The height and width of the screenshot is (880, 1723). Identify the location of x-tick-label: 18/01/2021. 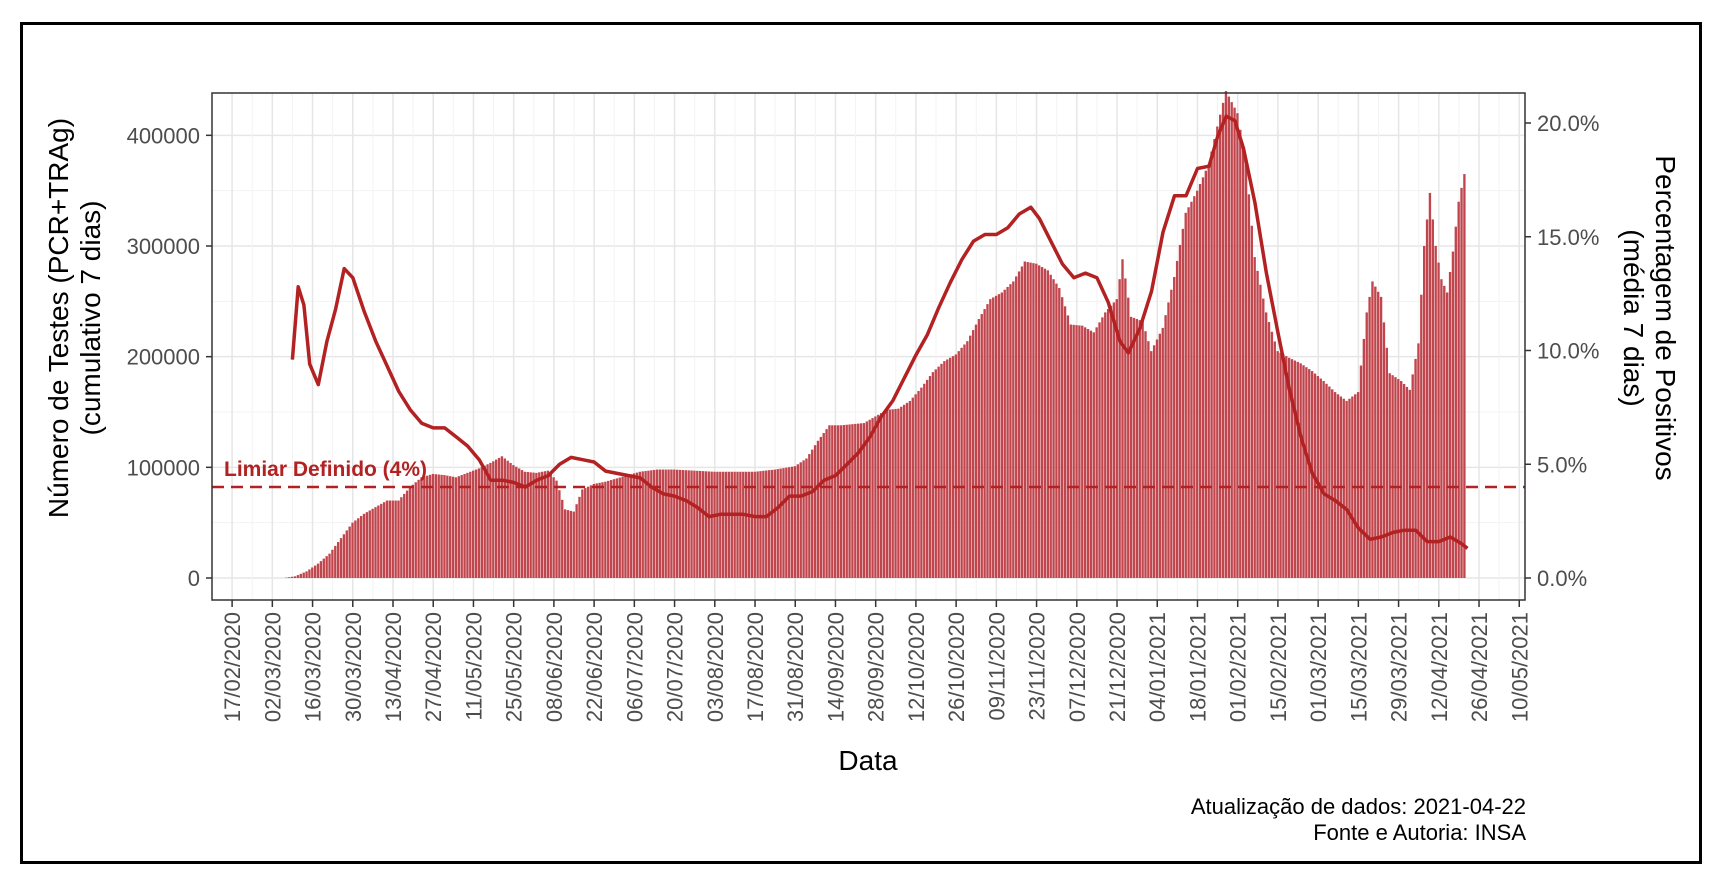
(1197, 667).